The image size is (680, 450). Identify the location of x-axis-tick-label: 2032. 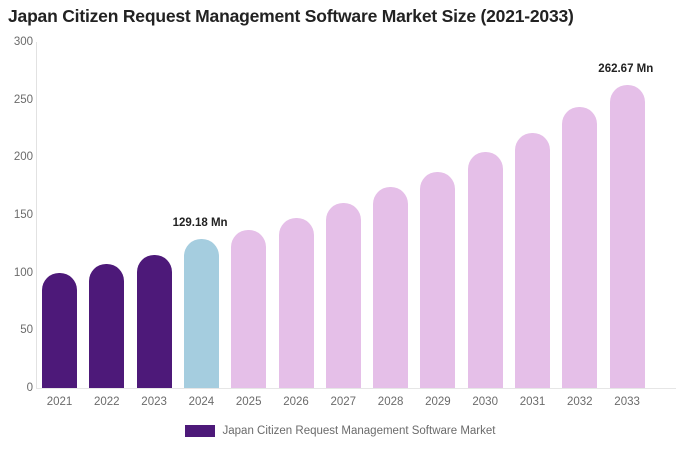
(580, 402).